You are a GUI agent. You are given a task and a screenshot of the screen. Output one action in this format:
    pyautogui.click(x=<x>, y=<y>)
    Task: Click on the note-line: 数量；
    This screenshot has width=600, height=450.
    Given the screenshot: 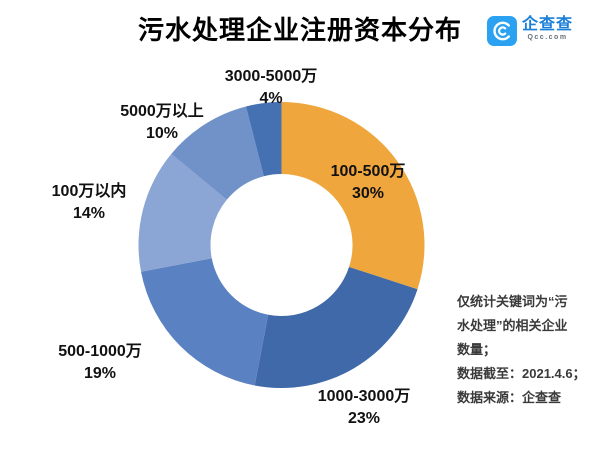 What is the action you would take?
    pyautogui.click(x=477, y=349)
    